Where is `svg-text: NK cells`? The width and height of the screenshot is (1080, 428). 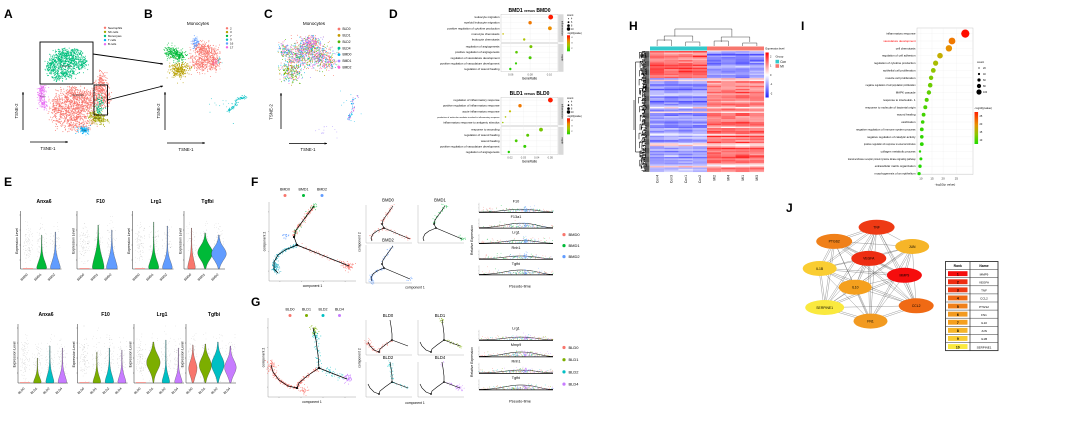 svg-text: NK cells is located at coordinates (113, 32).